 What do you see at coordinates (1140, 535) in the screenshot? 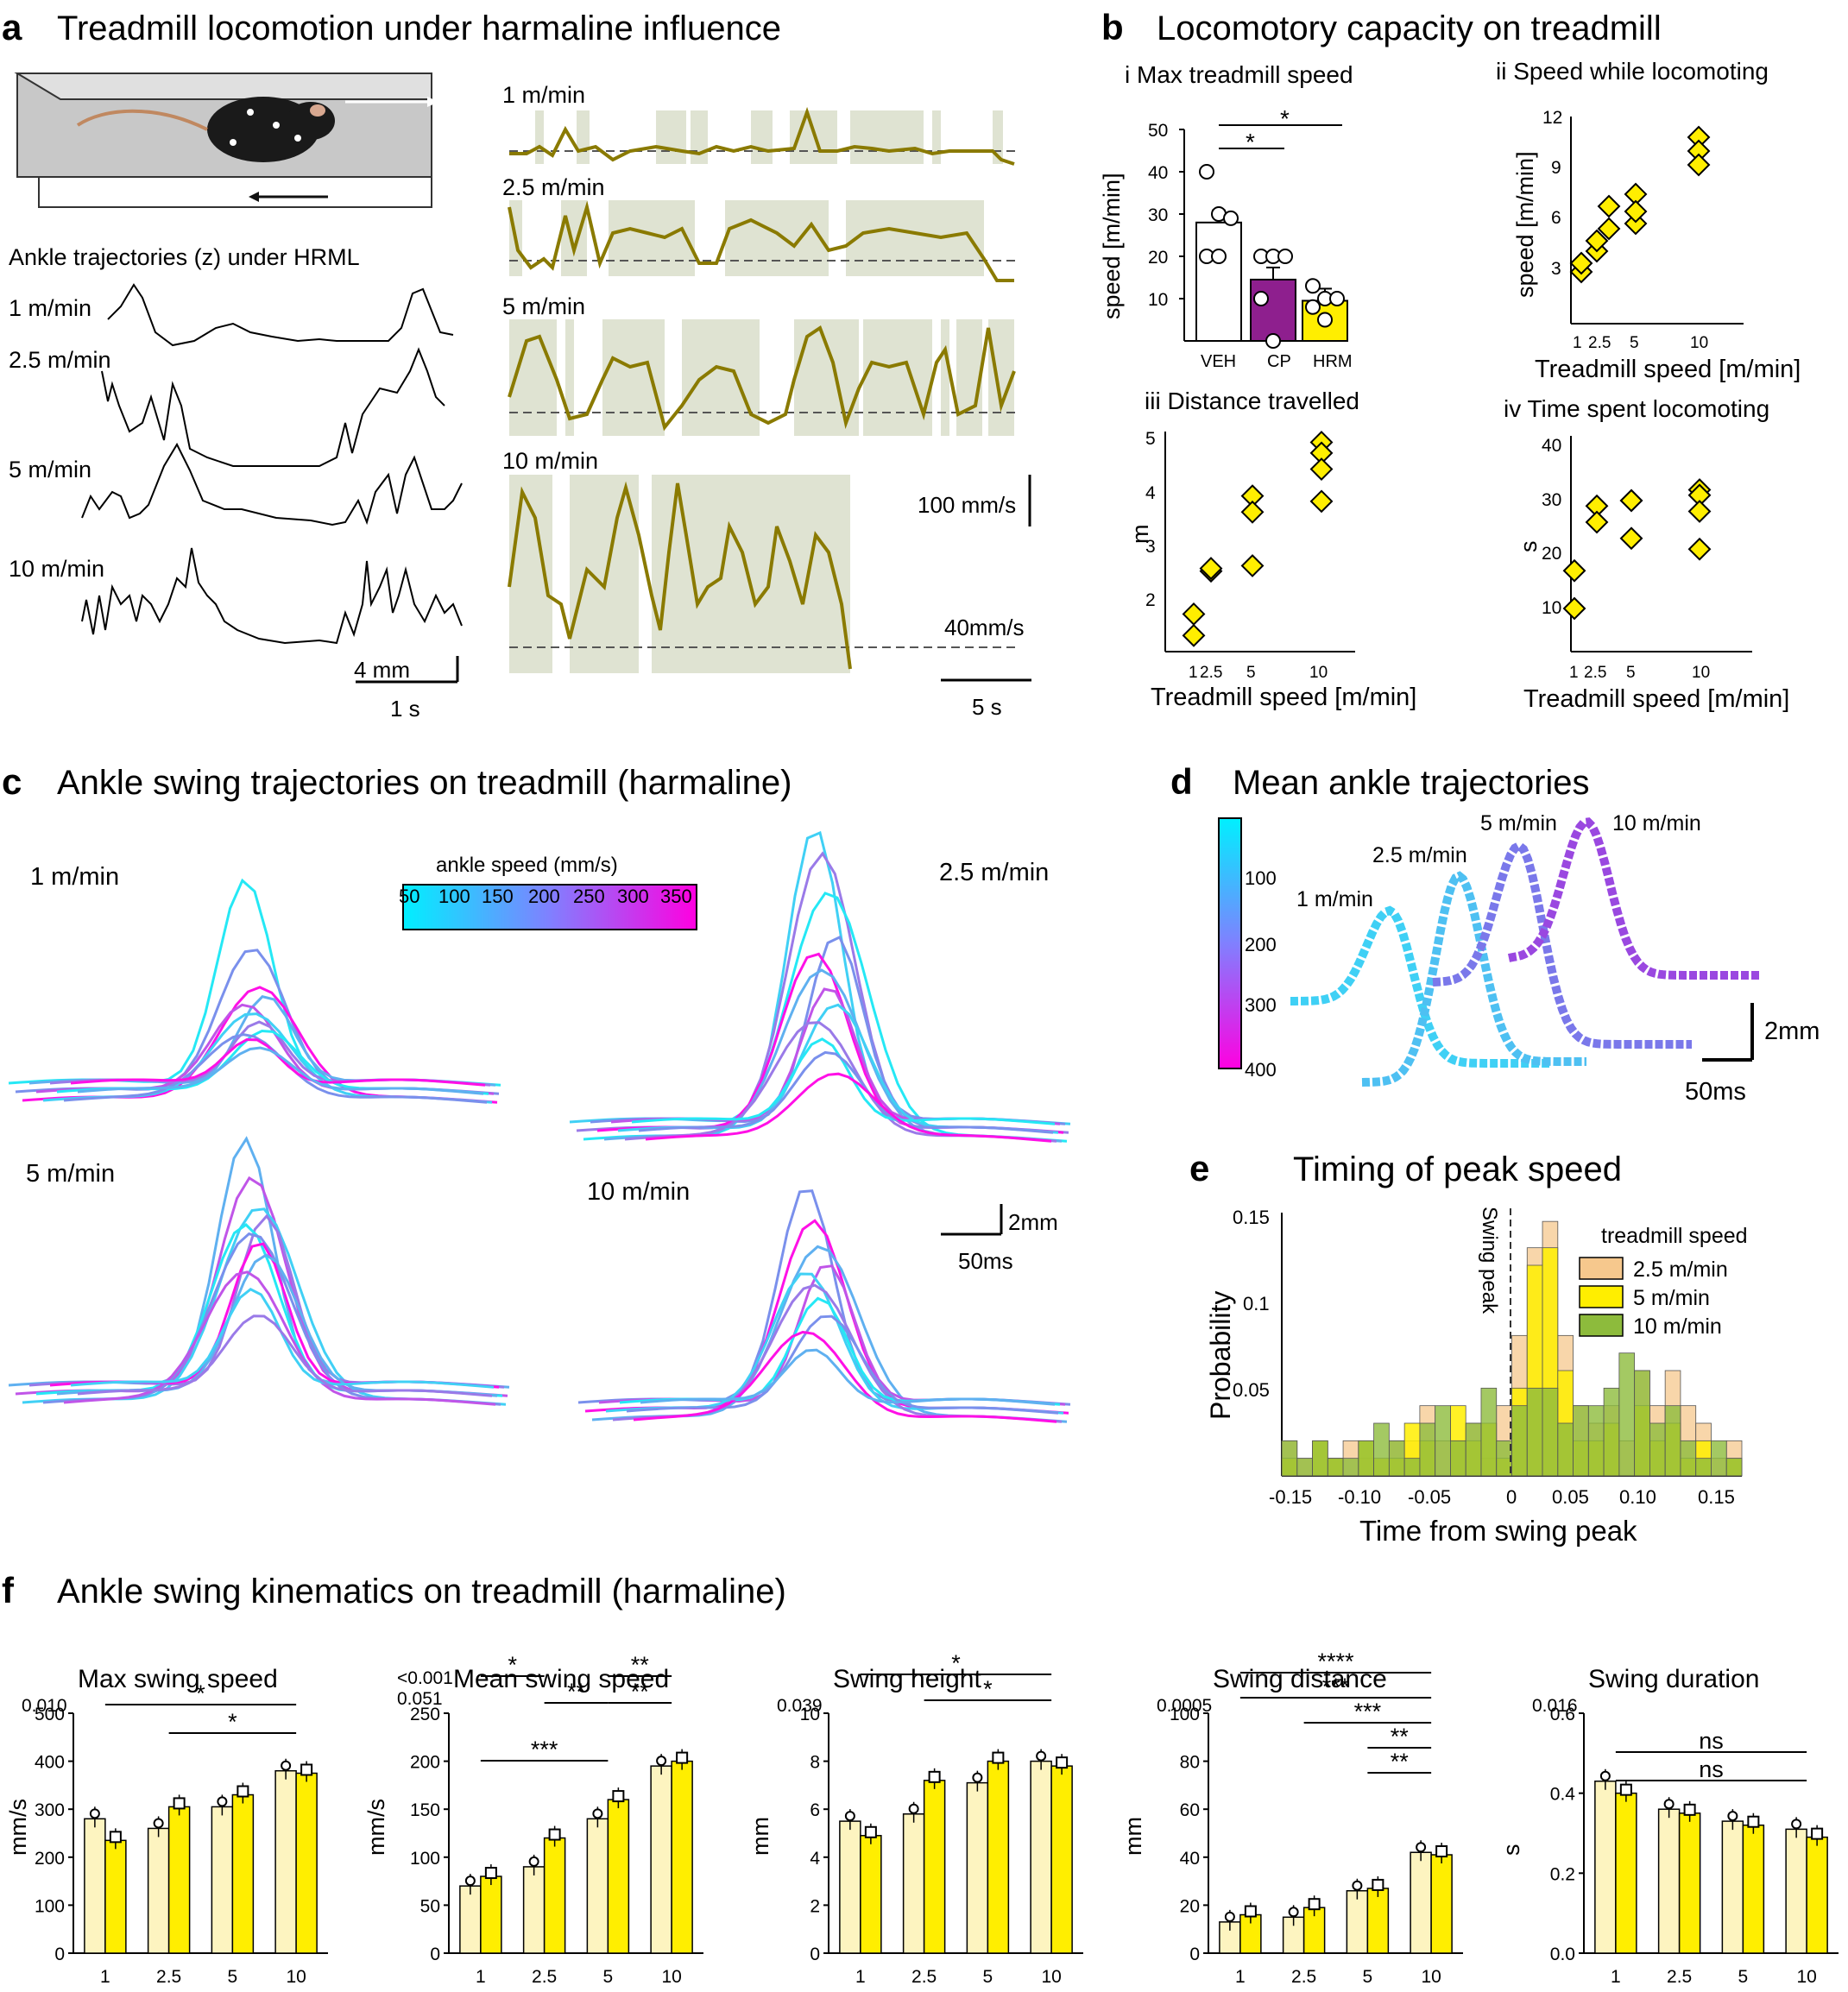
I see `biii-ylabel: m` at bounding box center [1140, 535].